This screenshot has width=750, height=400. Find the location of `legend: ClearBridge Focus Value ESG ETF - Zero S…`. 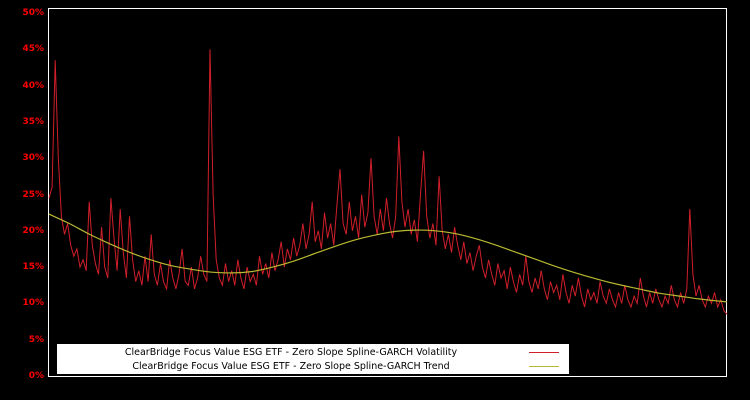

legend: ClearBridge Focus Value ESG ETF - Zero S… is located at coordinates (313, 359).